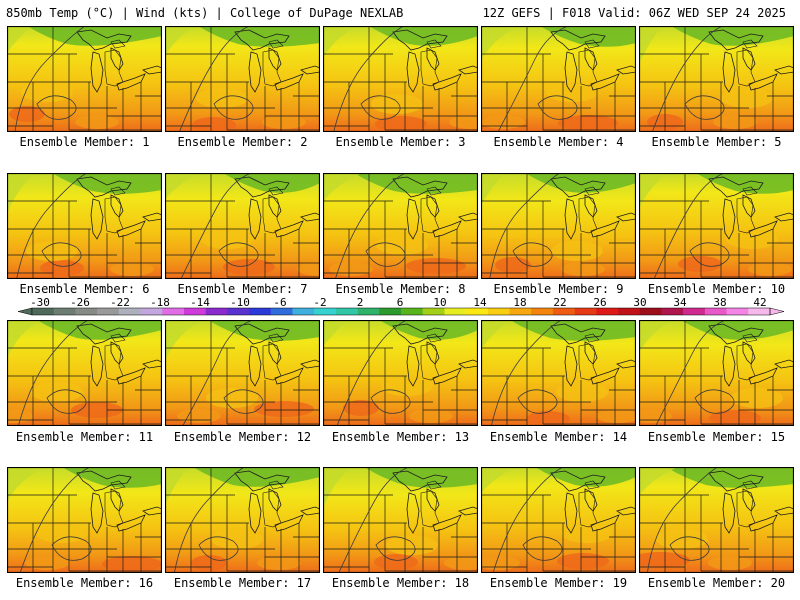  I want to click on member-label: Ensemble Member: 14, so click(558, 437).